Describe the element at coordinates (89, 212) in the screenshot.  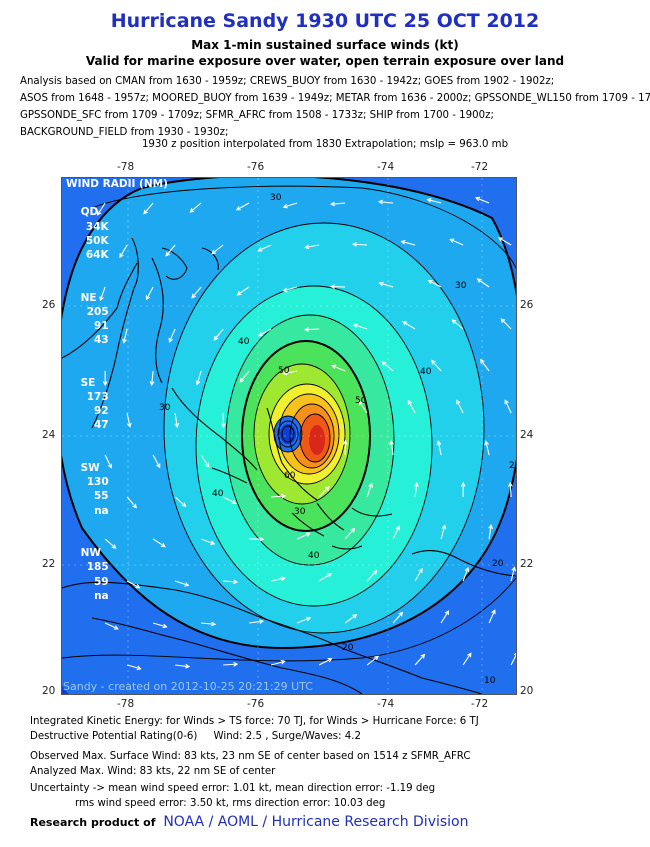
I see `header-cell: QD` at that location.